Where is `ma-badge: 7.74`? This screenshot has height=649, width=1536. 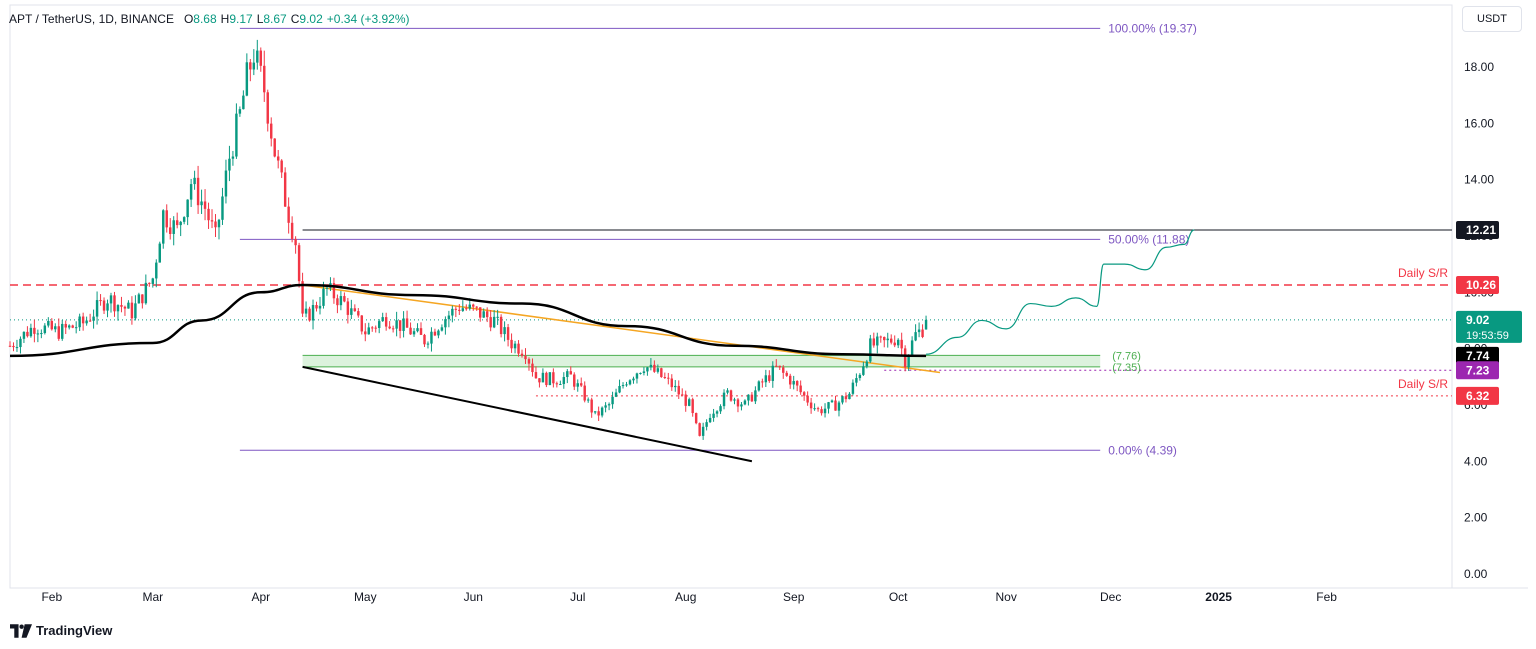
ma-badge: 7.74 is located at coordinates (1478, 356).